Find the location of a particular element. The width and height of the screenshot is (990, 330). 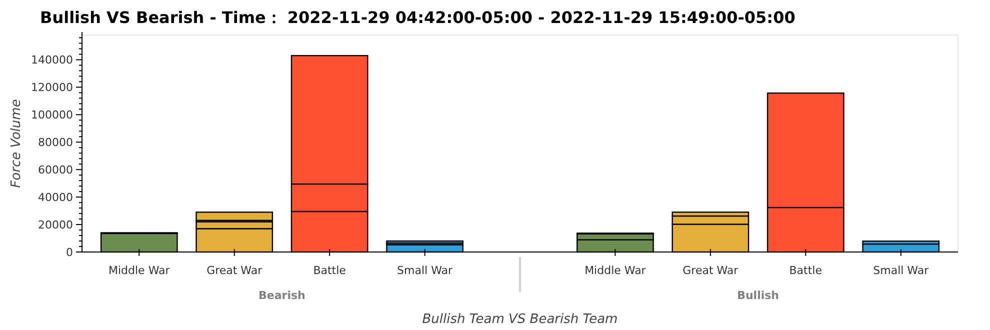

y-axis-title: Force Volume is located at coordinates (16, 143).